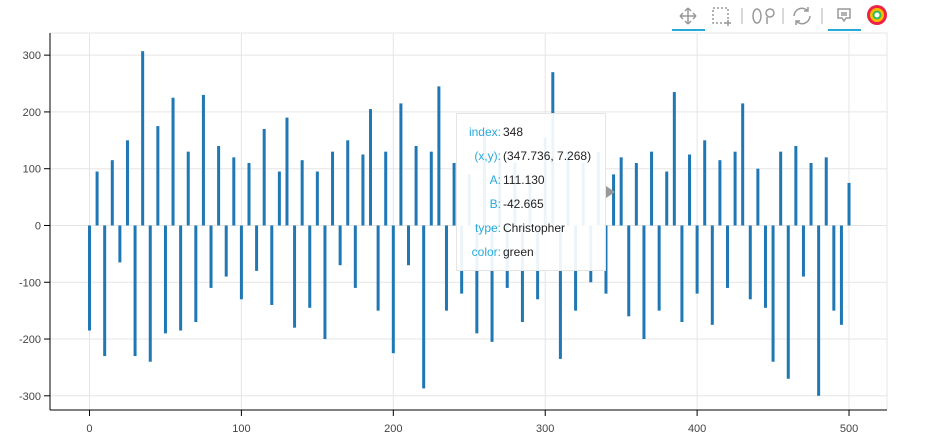  What do you see at coordinates (688, 19) in the screenshot?
I see `pan-tool` at bounding box center [688, 19].